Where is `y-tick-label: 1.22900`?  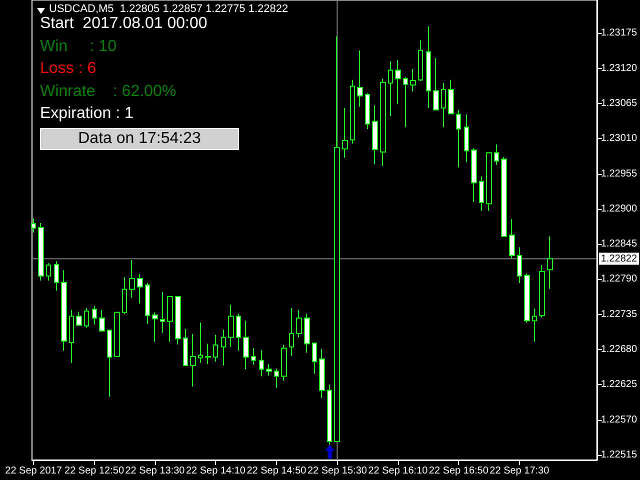
y-tick-label: 1.22900 is located at coordinates (619, 208).